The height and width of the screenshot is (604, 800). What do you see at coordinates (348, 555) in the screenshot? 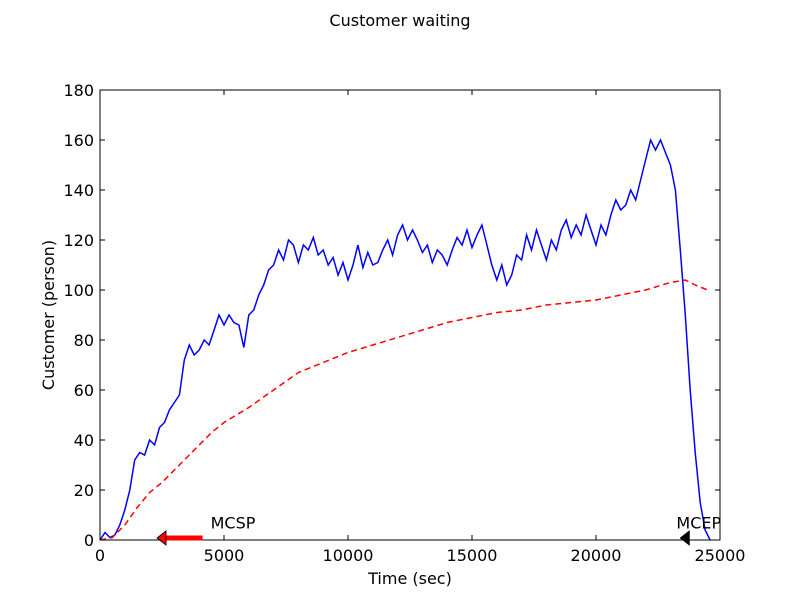
I see `x-tick-label: 10000` at bounding box center [348, 555].